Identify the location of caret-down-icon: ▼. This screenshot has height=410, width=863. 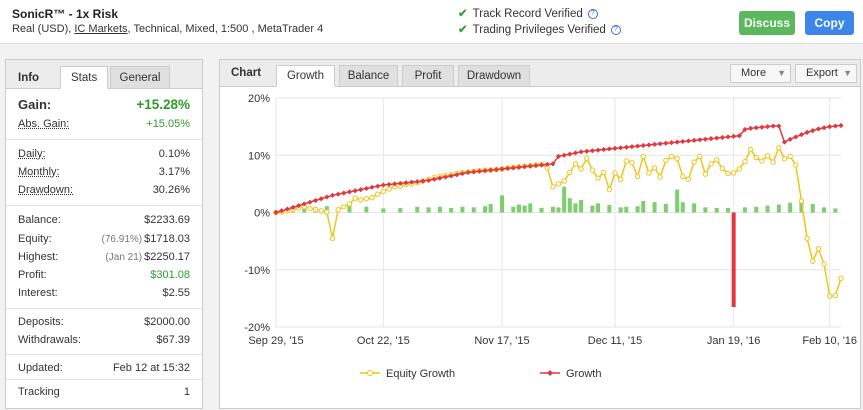
(847, 73).